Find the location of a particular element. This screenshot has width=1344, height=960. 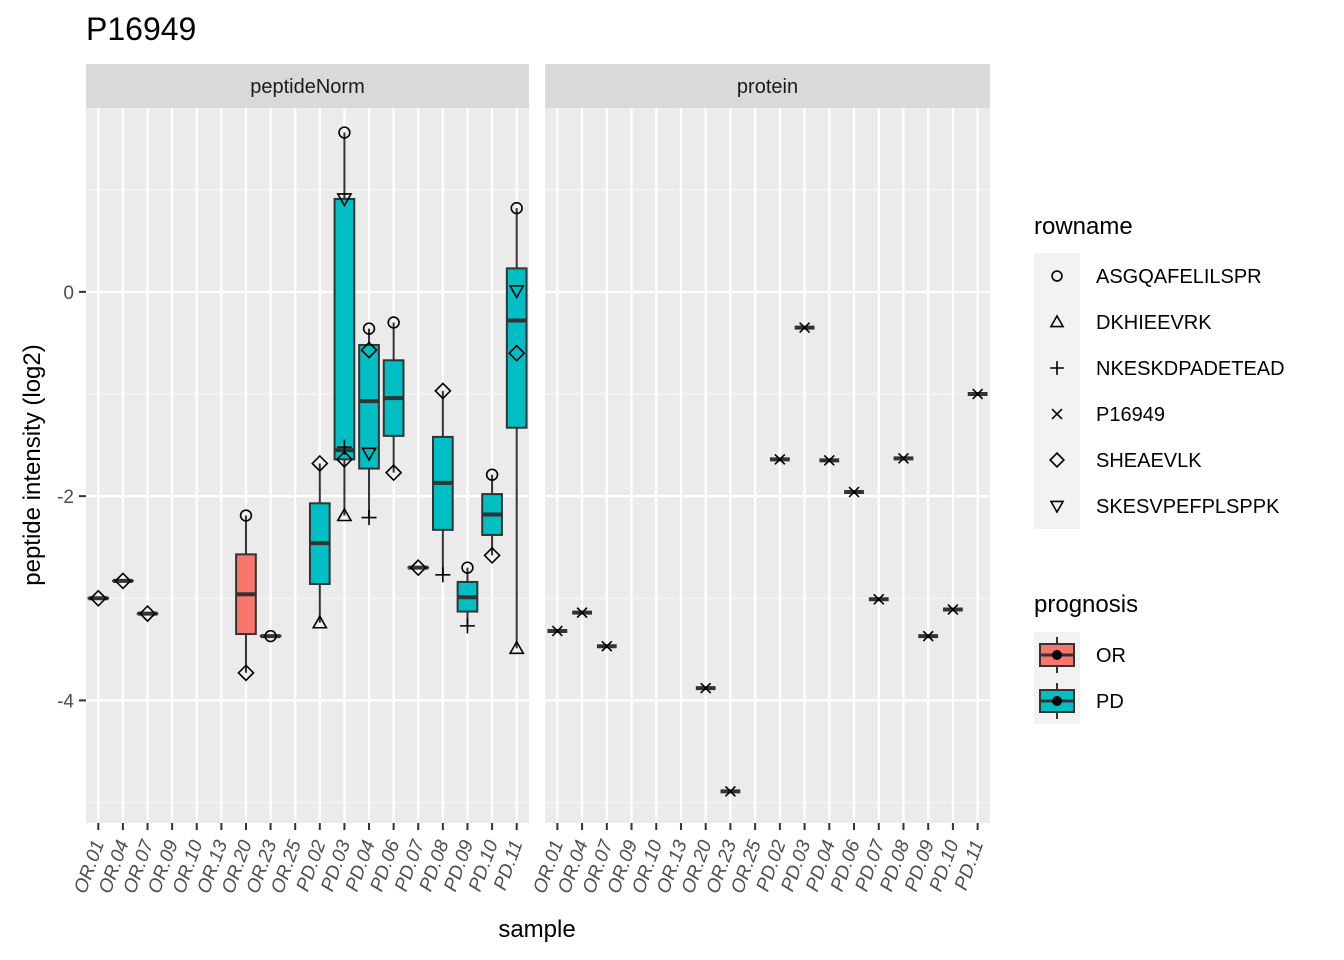

legend-label: PD is located at coordinates (1110, 702).